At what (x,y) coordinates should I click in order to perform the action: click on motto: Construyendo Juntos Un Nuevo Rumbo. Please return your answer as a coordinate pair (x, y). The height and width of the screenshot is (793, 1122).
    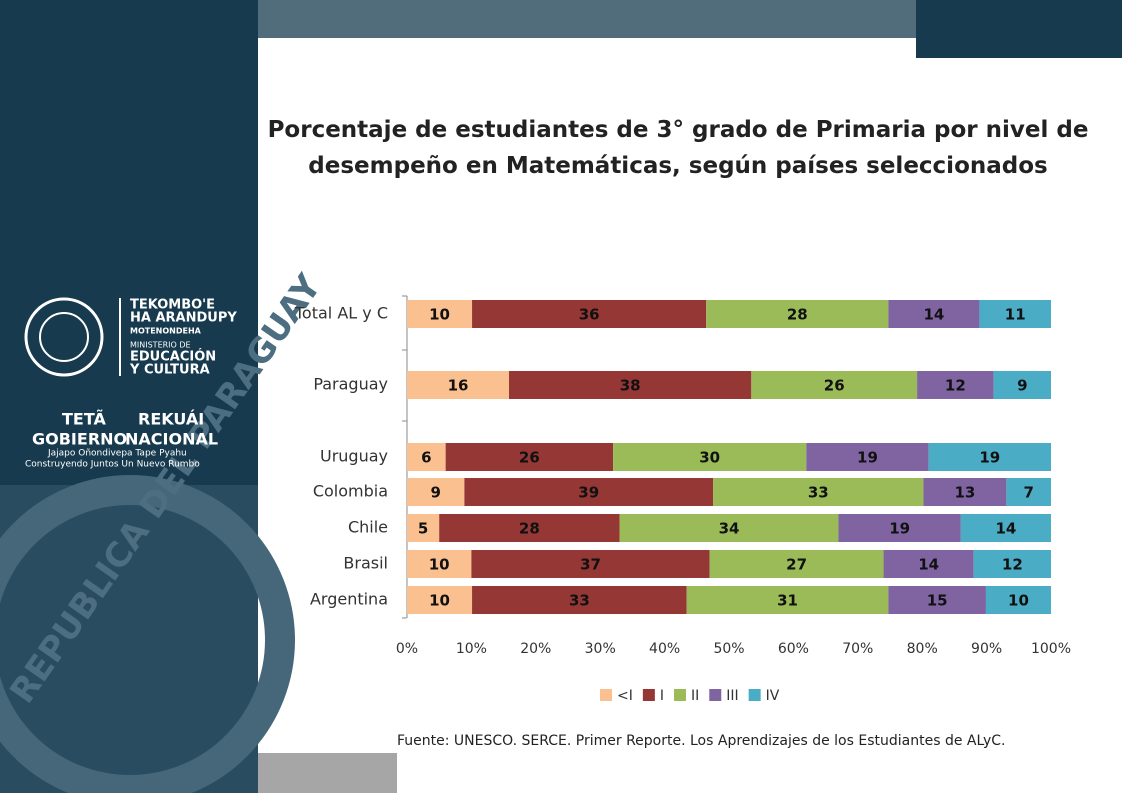
    Looking at the image, I should click on (112, 465).